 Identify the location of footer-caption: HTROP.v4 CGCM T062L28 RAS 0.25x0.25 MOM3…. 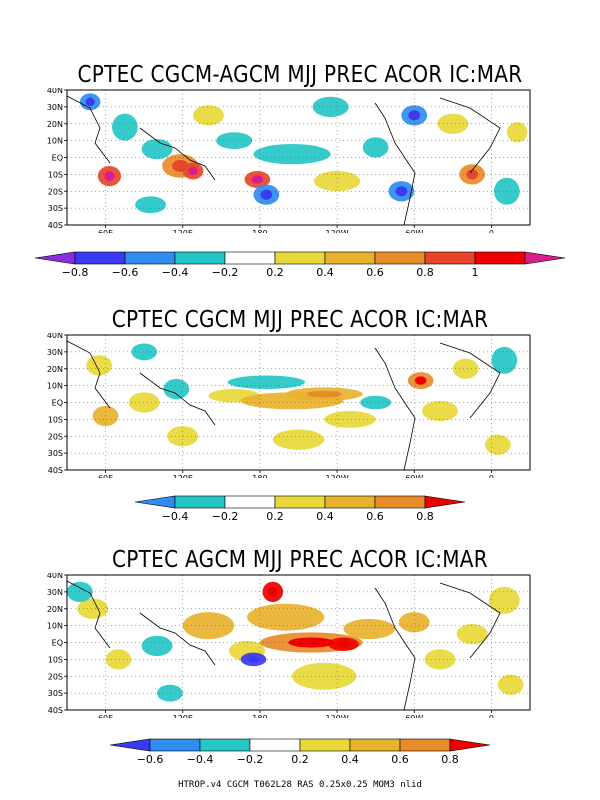
(300, 785).